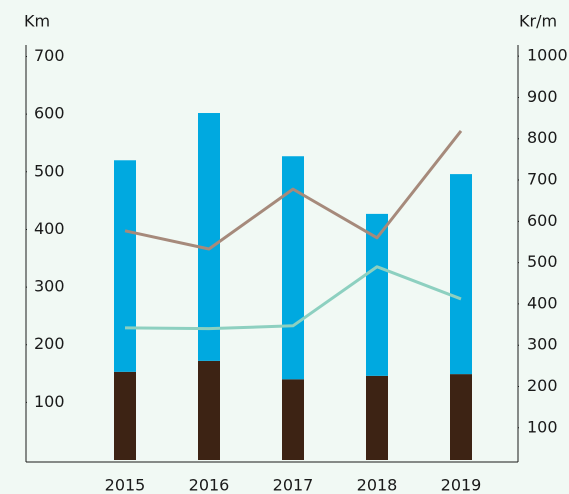 Image resolution: width=569 pixels, height=494 pixels. I want to click on y-tick-label: 100, so click(49, 401).